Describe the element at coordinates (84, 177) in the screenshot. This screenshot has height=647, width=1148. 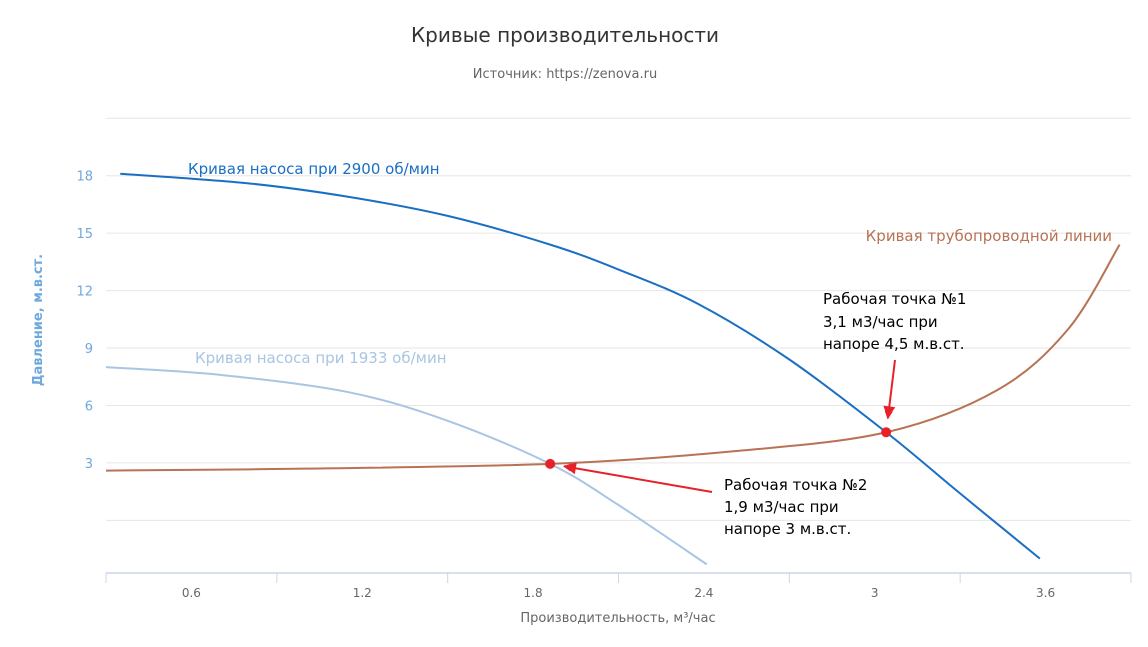
I see `y-tick-label: 18` at that location.